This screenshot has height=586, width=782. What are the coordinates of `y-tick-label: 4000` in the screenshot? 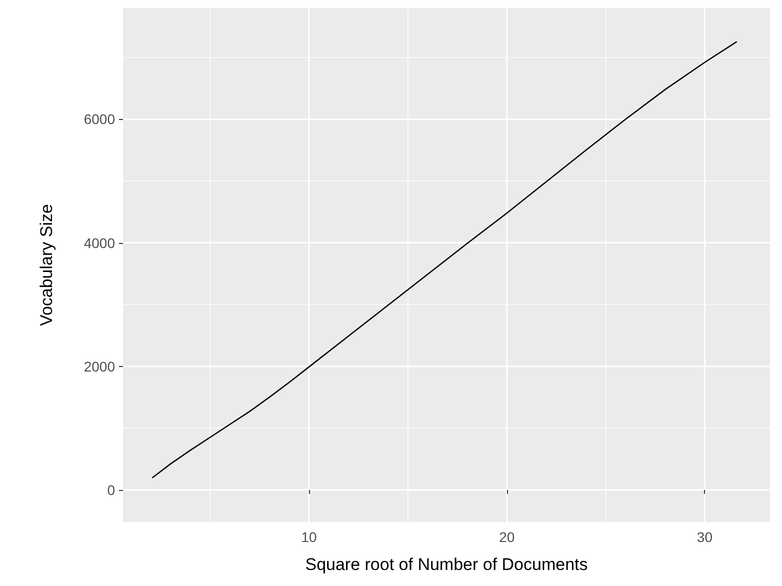 It's located at (100, 242).